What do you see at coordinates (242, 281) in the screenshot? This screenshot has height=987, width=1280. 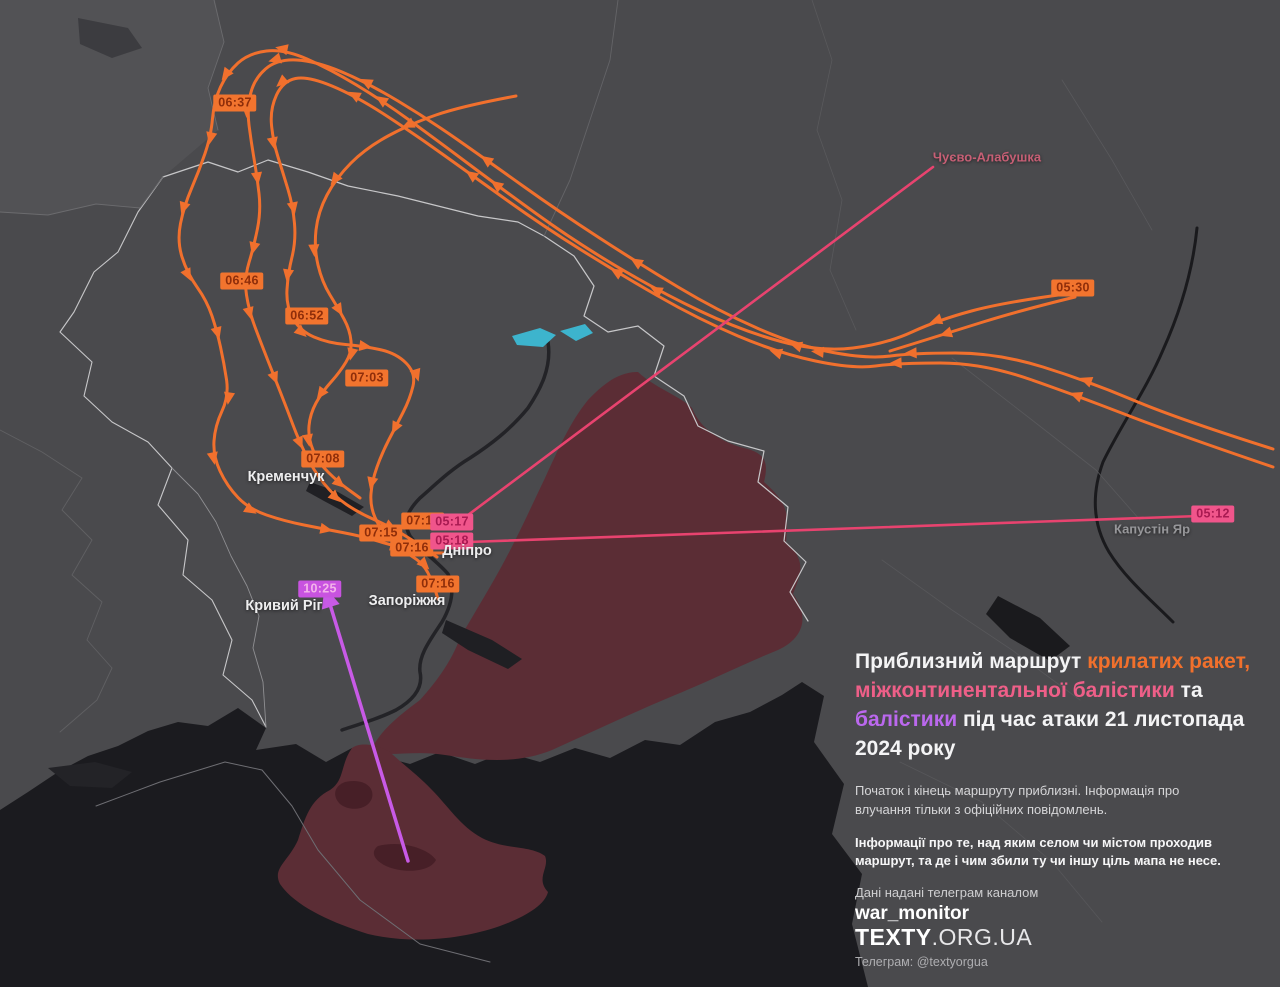 I see `time-badge-cruise: 06:46` at bounding box center [242, 281].